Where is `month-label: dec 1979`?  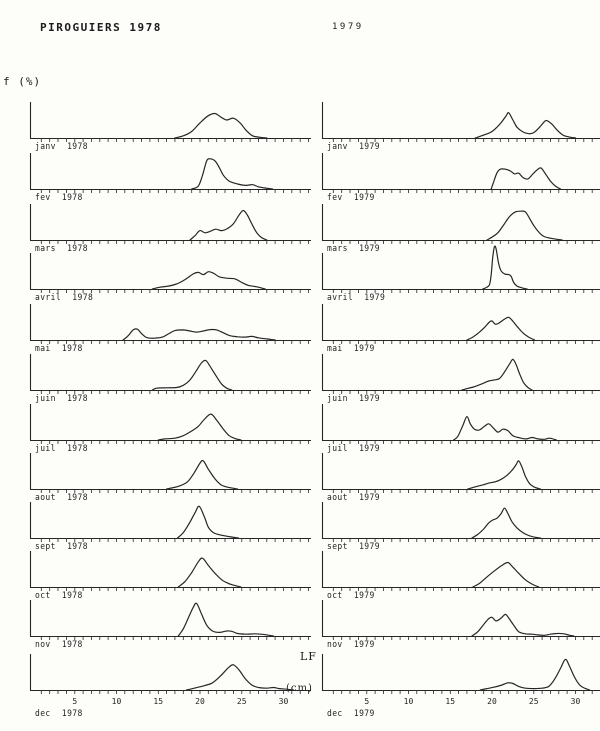
month-label: dec 1979 is located at coordinates (351, 713).